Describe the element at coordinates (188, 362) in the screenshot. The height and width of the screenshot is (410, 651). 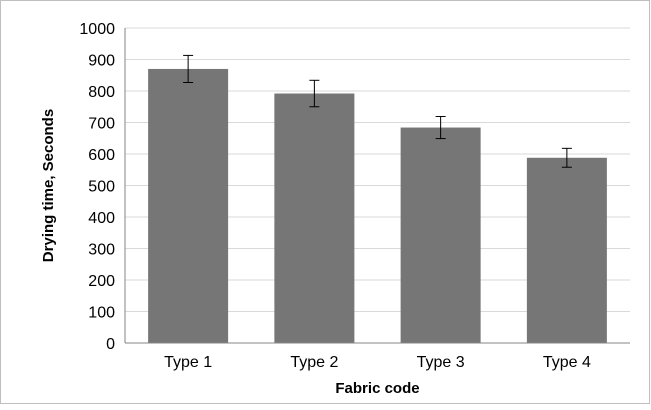
I see `x-tick-label: Type 1` at that location.